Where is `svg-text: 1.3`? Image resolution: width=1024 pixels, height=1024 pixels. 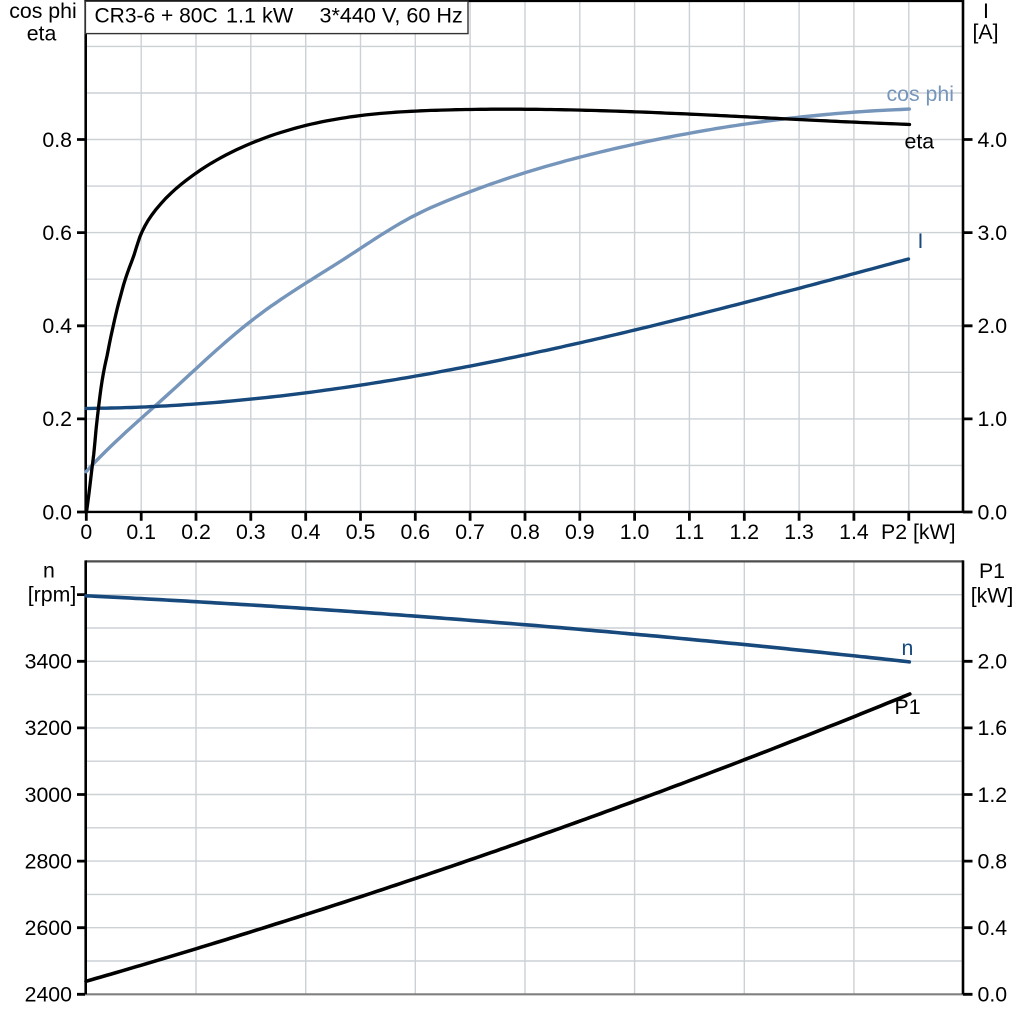 svg-text: 1.3 is located at coordinates (799, 532).